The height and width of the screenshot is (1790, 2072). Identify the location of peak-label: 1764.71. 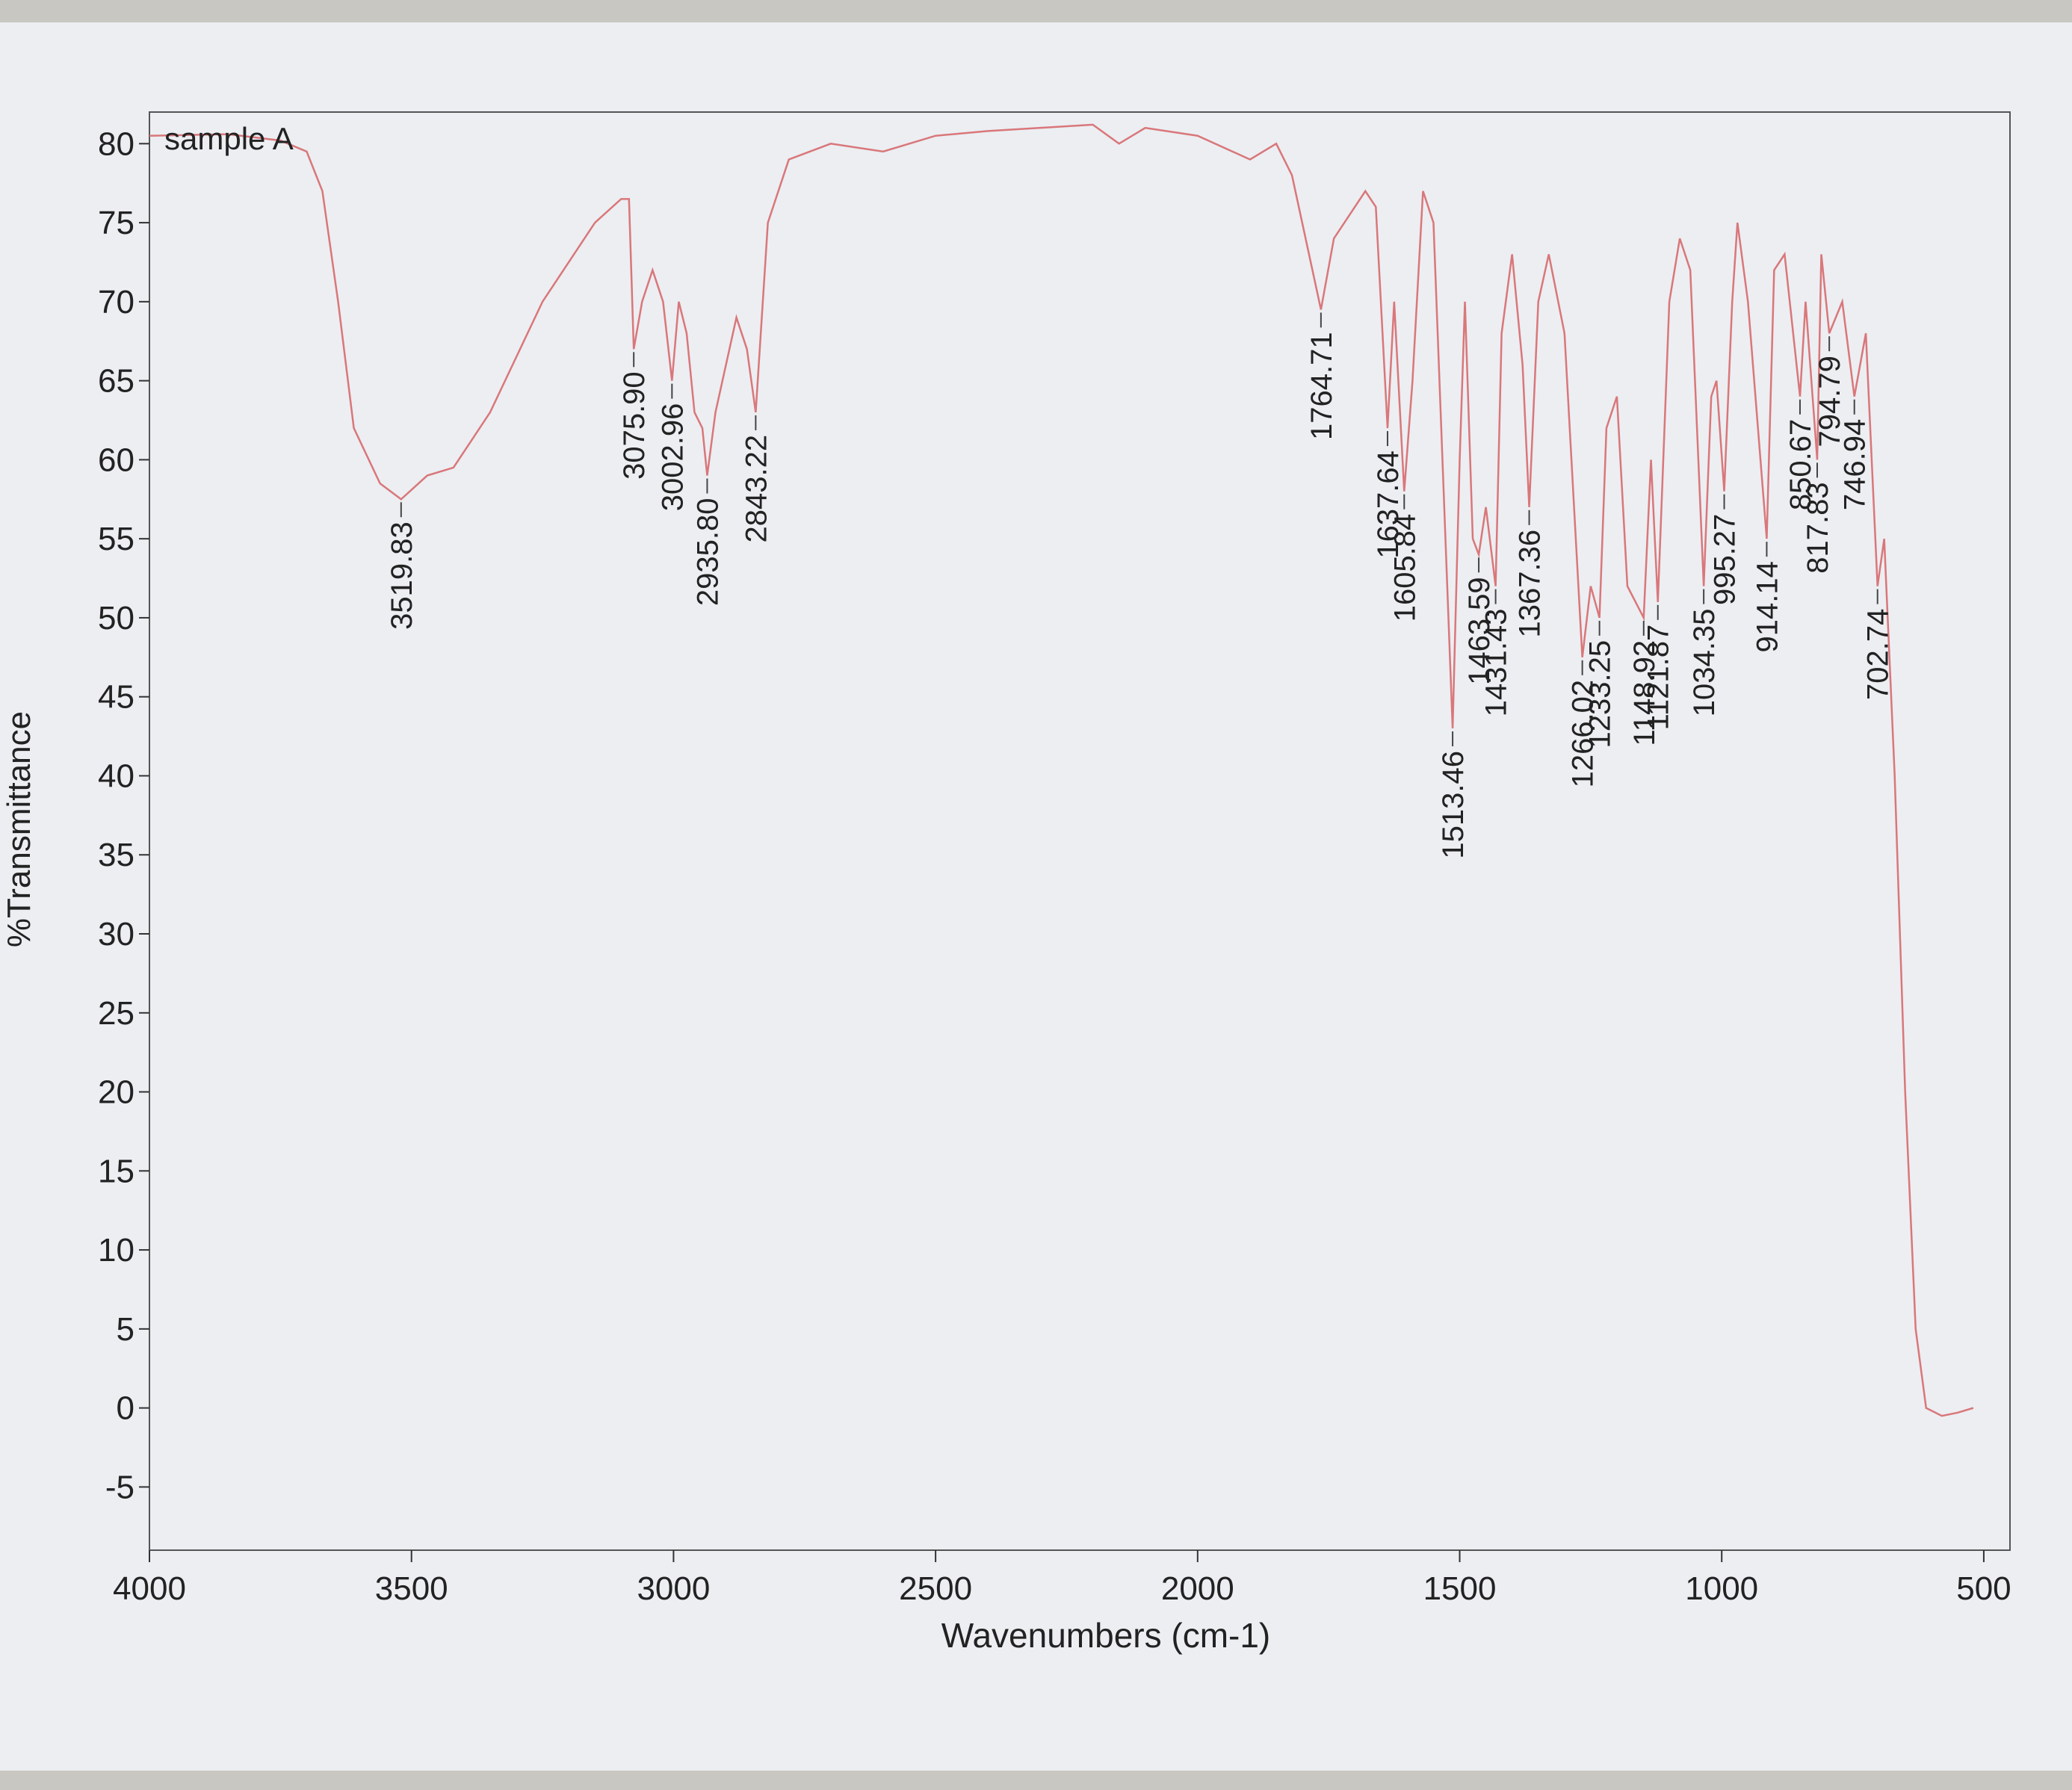
(1321, 386).